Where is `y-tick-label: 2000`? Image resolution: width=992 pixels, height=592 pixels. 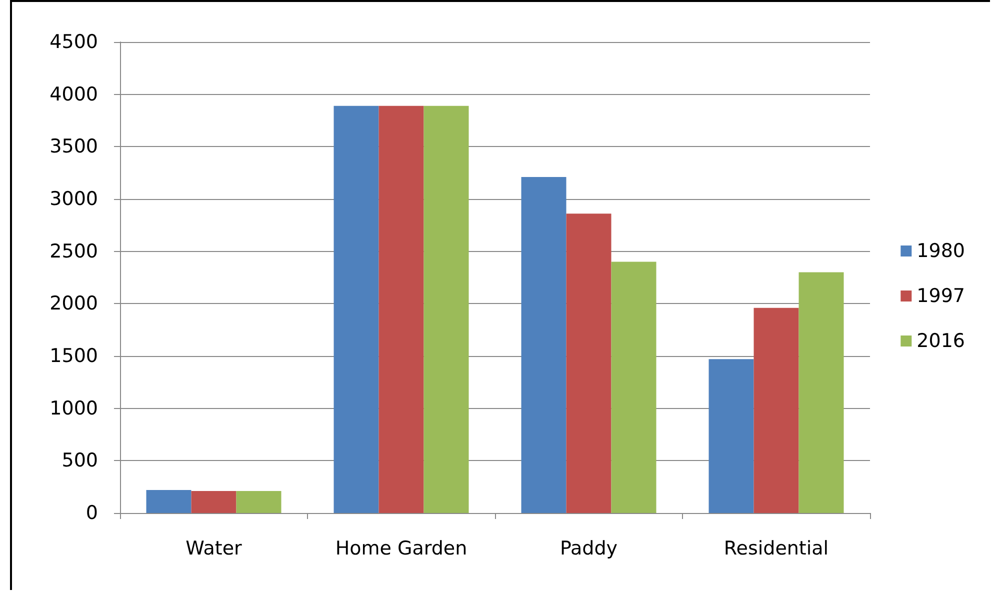
y-tick-label: 2000 is located at coordinates (74, 303).